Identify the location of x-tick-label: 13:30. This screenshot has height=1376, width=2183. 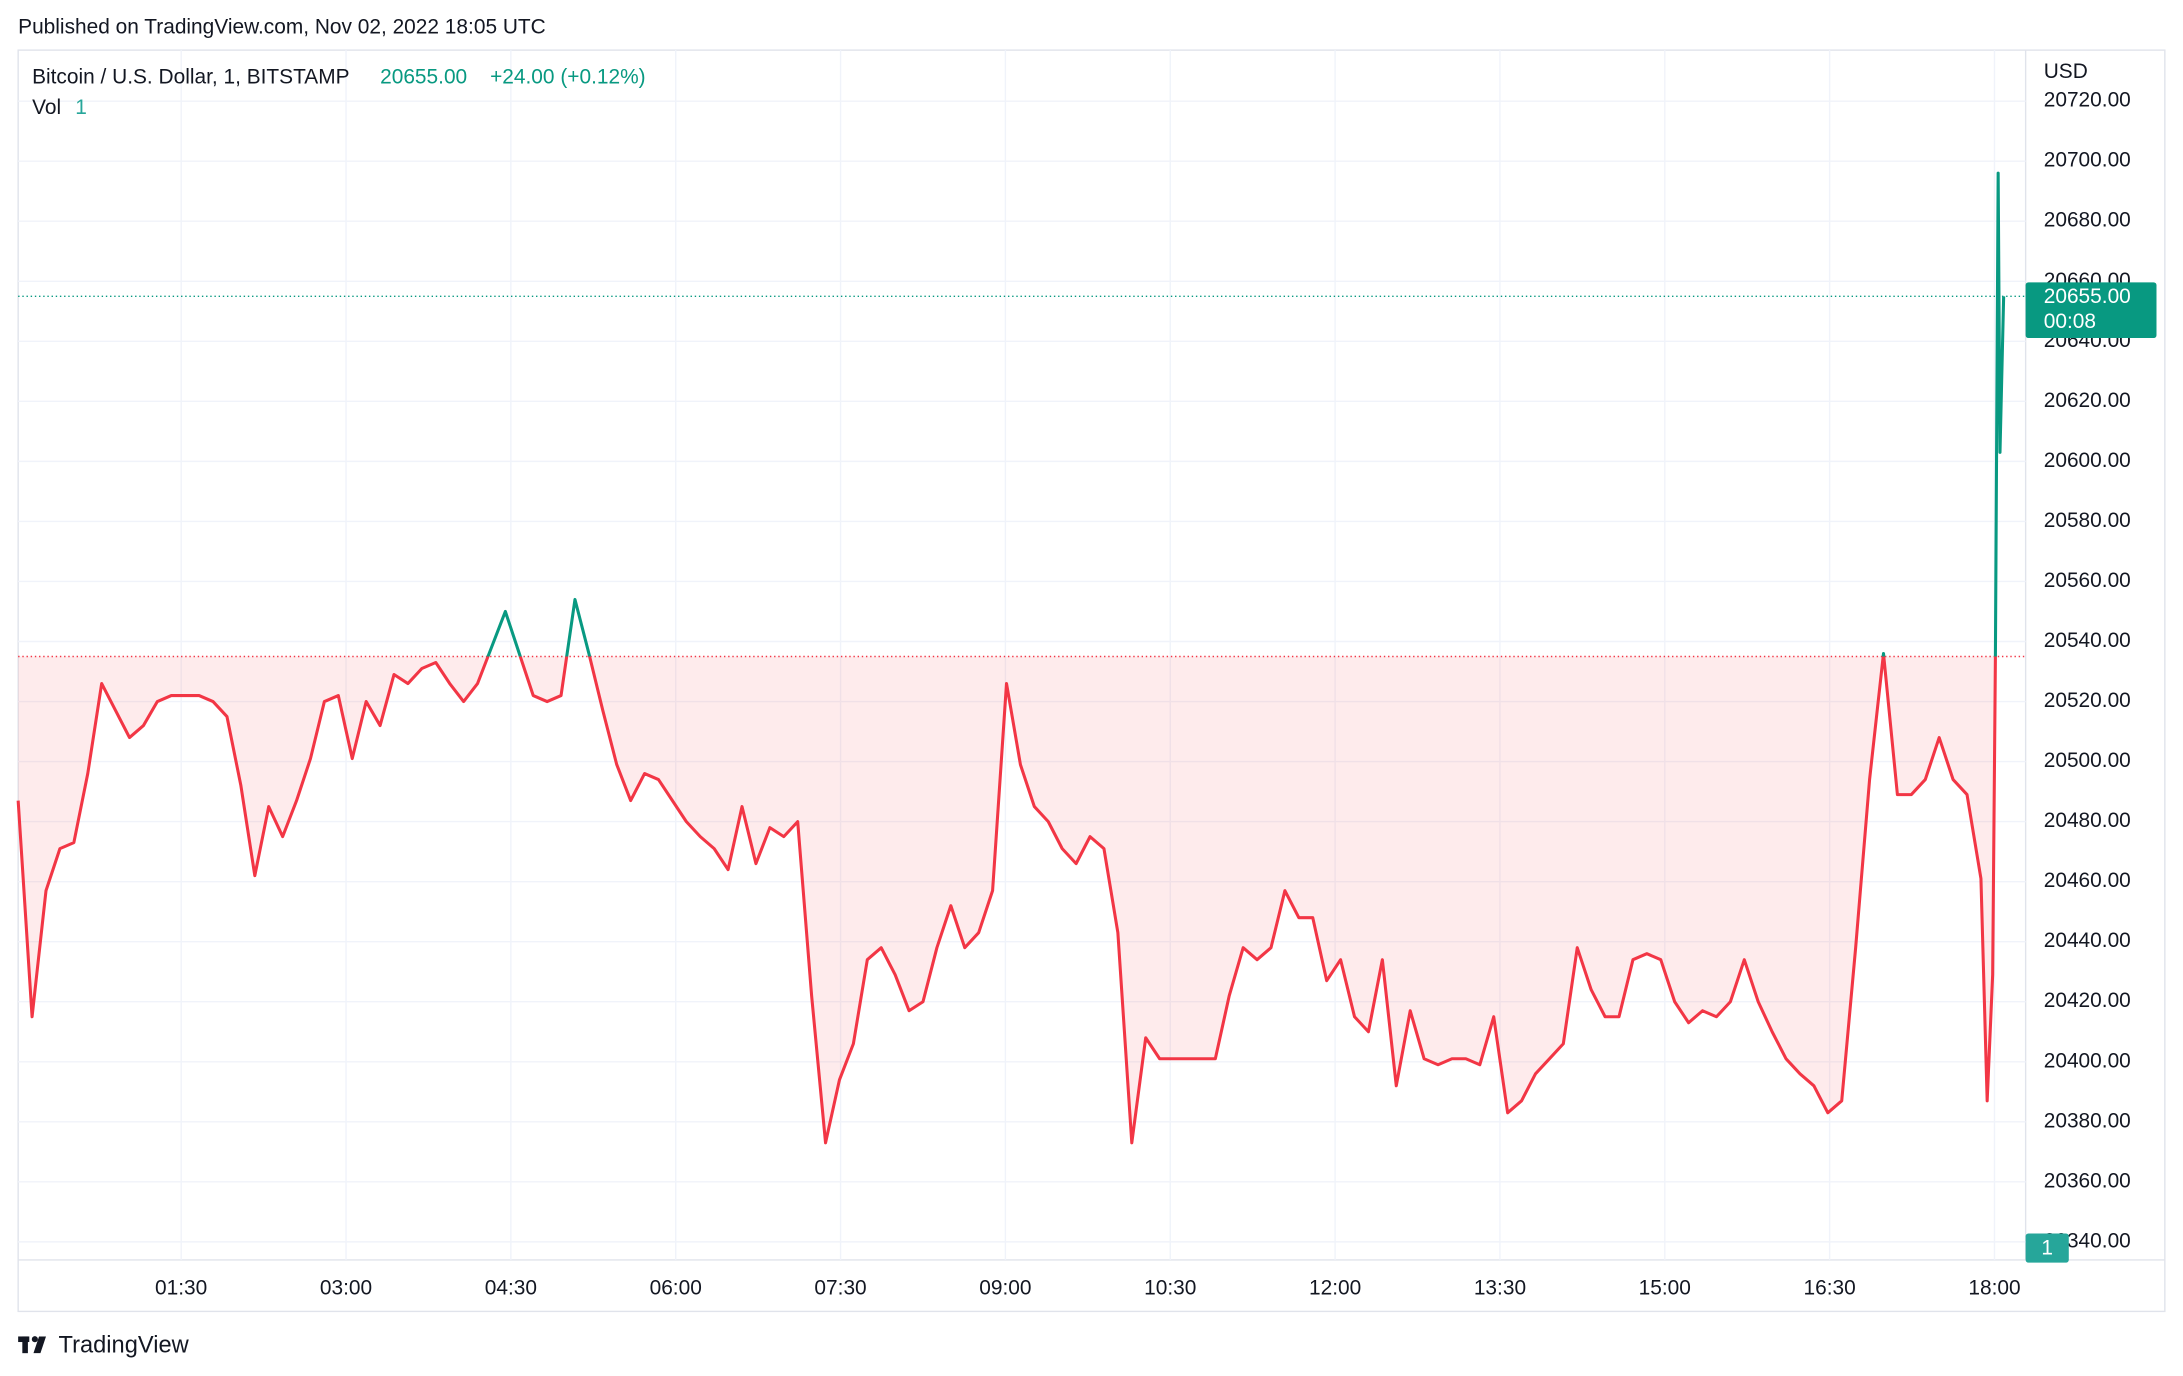
(1500, 1288).